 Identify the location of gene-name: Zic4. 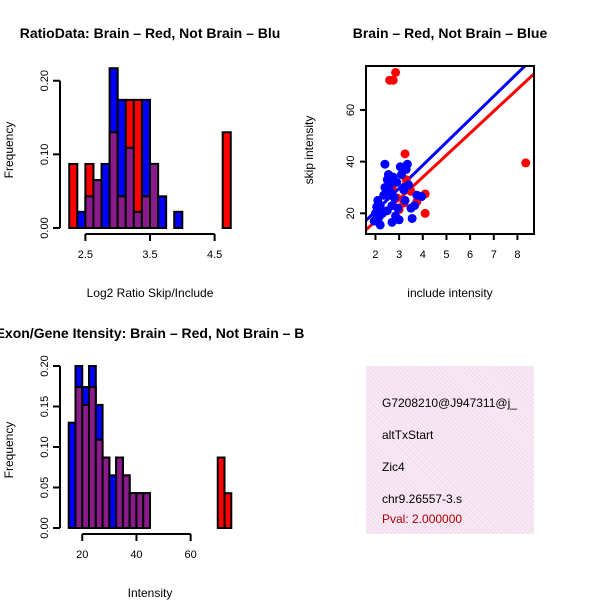
(393, 467).